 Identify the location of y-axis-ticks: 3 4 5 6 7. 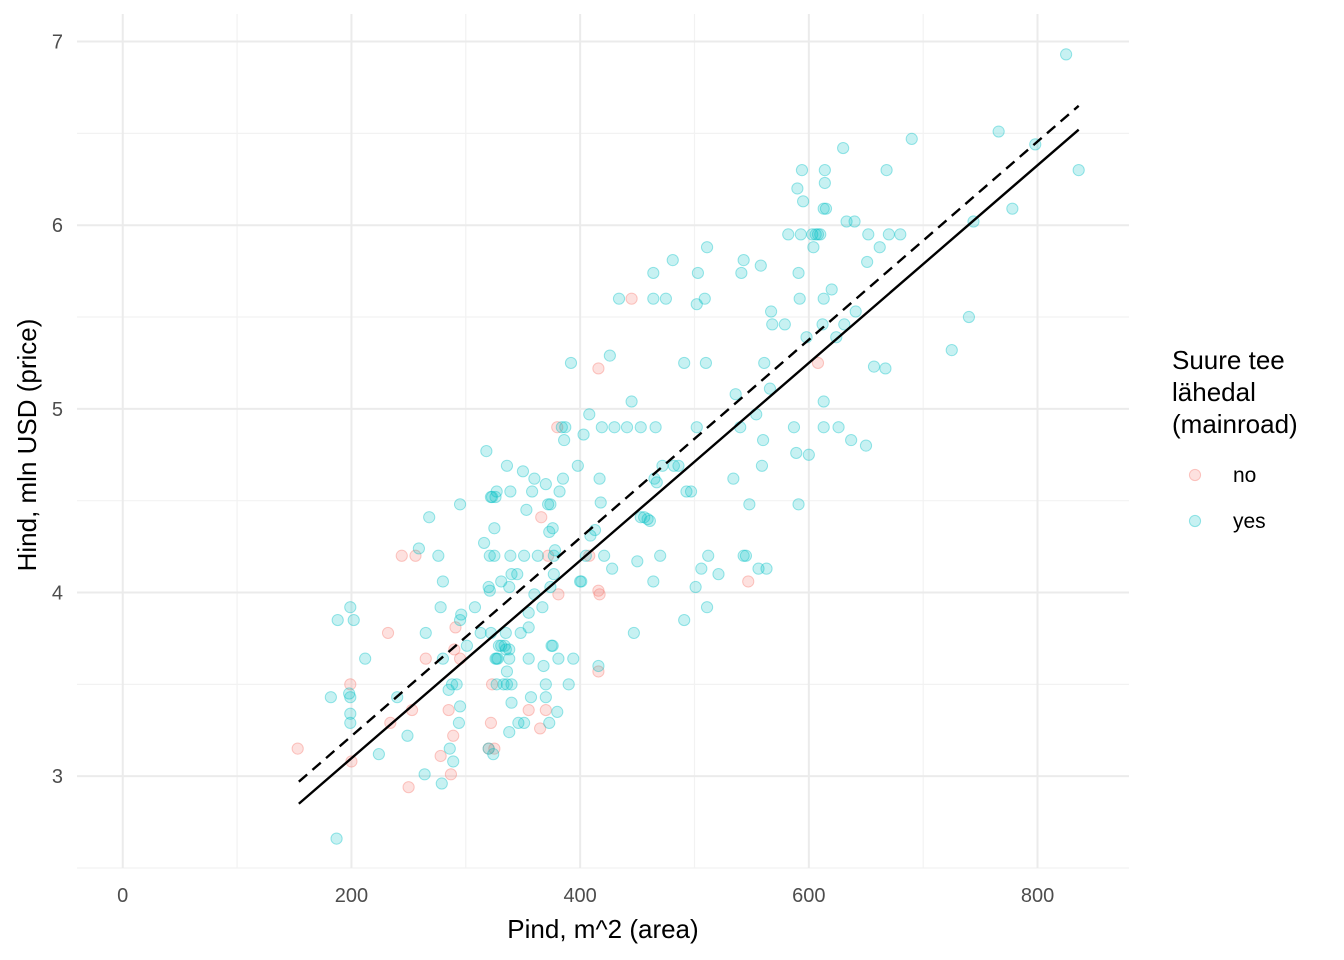
(57, 410).